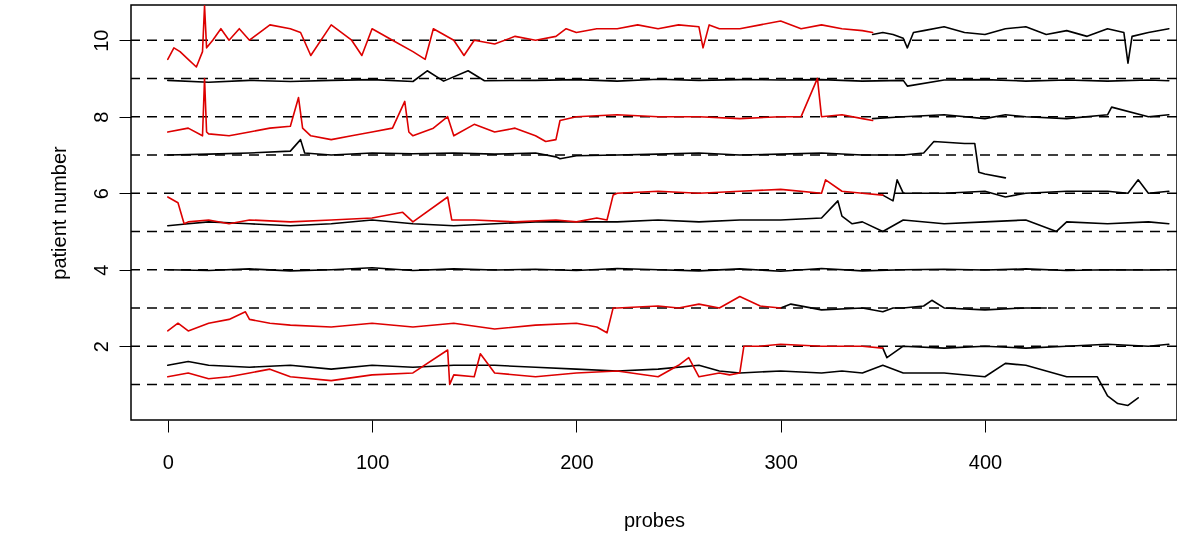 This screenshot has height=546, width=1180. What do you see at coordinates (168, 461) in the screenshot?
I see `x-tick-label: 0` at bounding box center [168, 461].